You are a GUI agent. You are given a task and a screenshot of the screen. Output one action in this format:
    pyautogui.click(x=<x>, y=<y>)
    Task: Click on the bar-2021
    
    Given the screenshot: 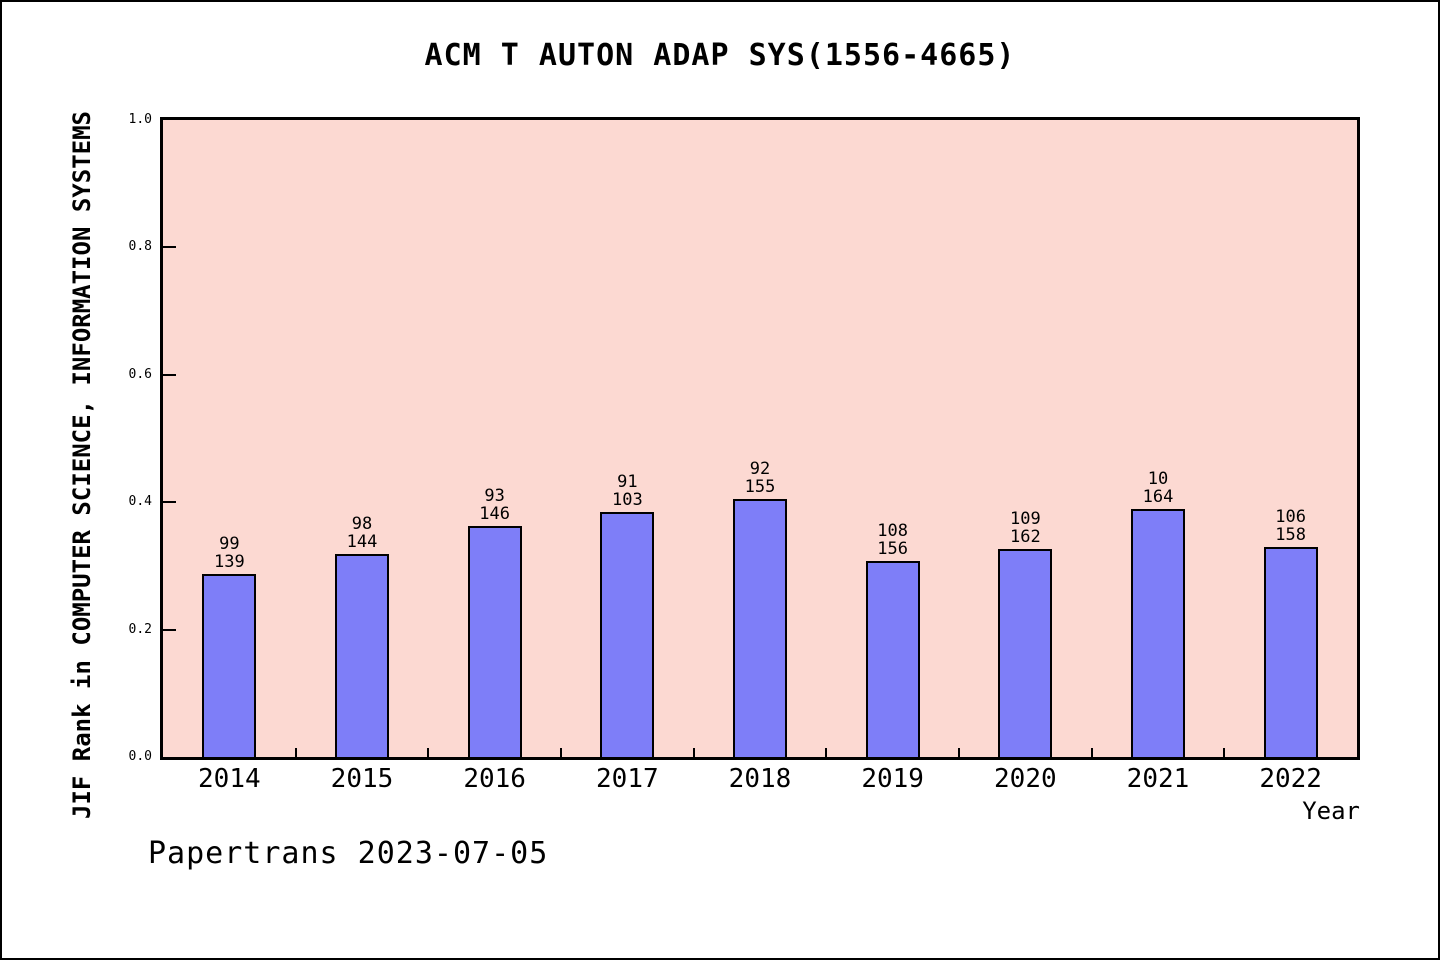 What is the action you would take?
    pyautogui.click(x=1158, y=633)
    